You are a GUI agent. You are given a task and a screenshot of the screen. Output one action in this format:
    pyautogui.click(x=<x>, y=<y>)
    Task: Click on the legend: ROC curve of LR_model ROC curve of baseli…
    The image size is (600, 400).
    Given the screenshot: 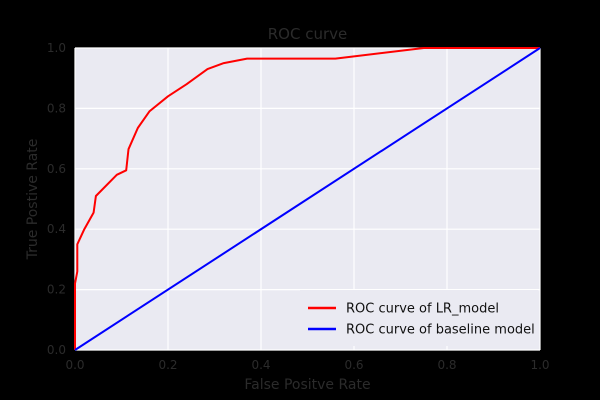 What is the action you would take?
    pyautogui.click(x=419, y=318)
    